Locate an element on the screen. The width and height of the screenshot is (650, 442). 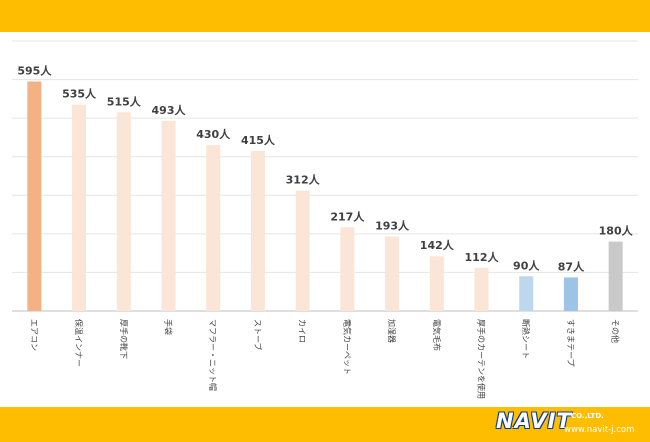
value-label: 515人 is located at coordinates (124, 101).